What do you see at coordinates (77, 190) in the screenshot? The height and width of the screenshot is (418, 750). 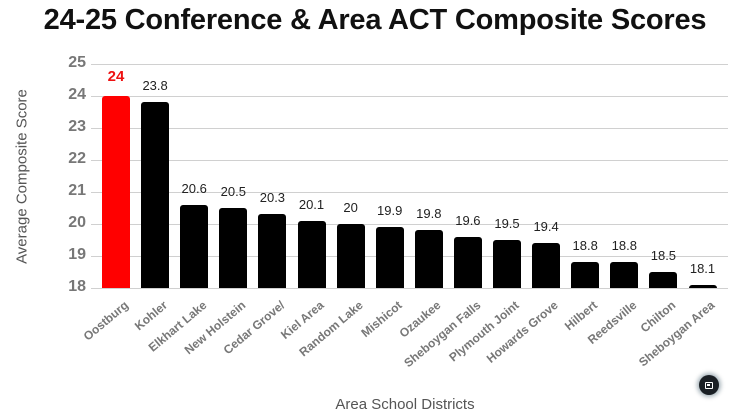 I see `y-tick-label: 21` at bounding box center [77, 190].